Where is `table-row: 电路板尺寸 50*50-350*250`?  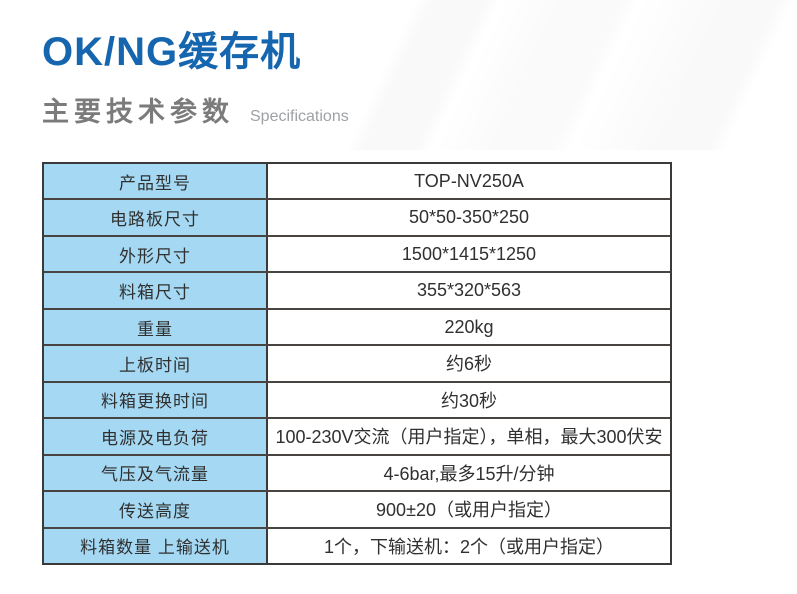 table-row: 电路板尺寸 50*50-350*250 is located at coordinates (357, 216).